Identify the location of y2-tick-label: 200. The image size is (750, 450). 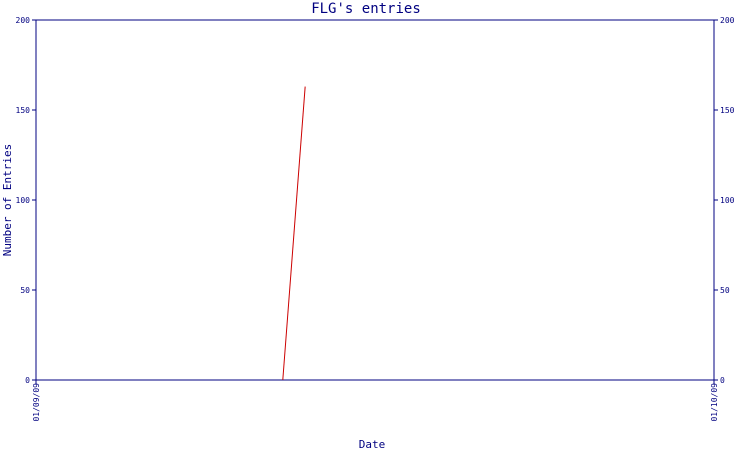
(727, 20).